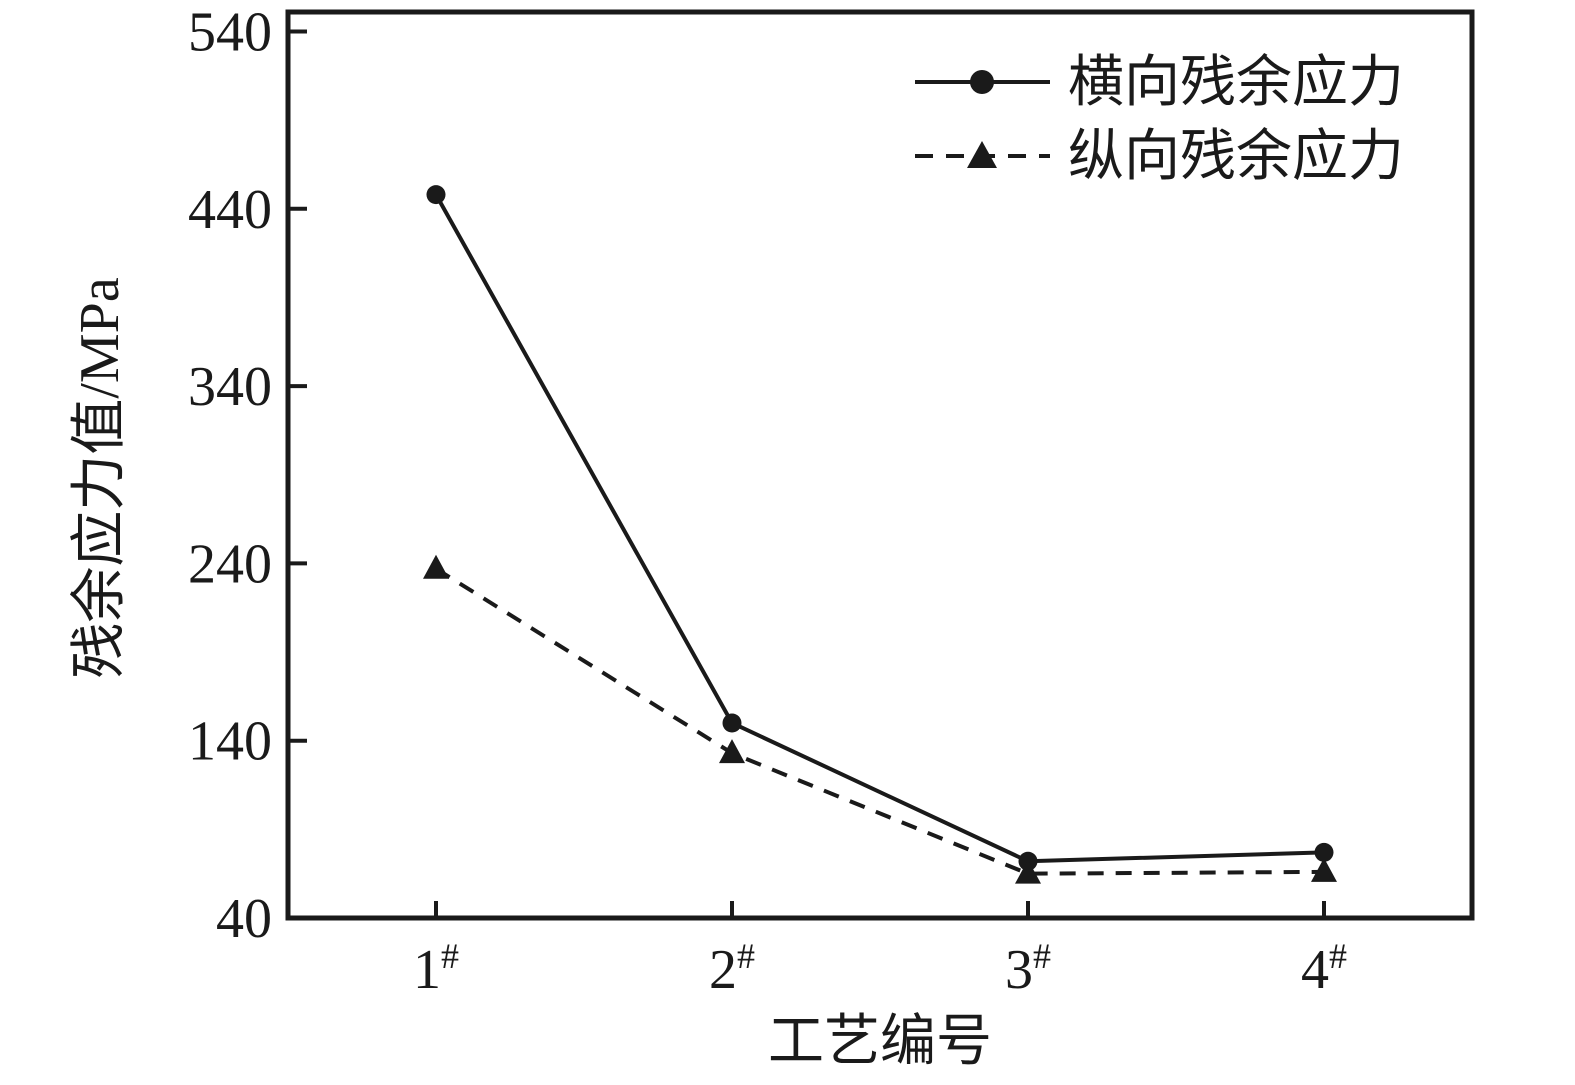 The width and height of the screenshot is (1575, 1085). I want to click on x-tick-label: 4#, so click(1324, 968).